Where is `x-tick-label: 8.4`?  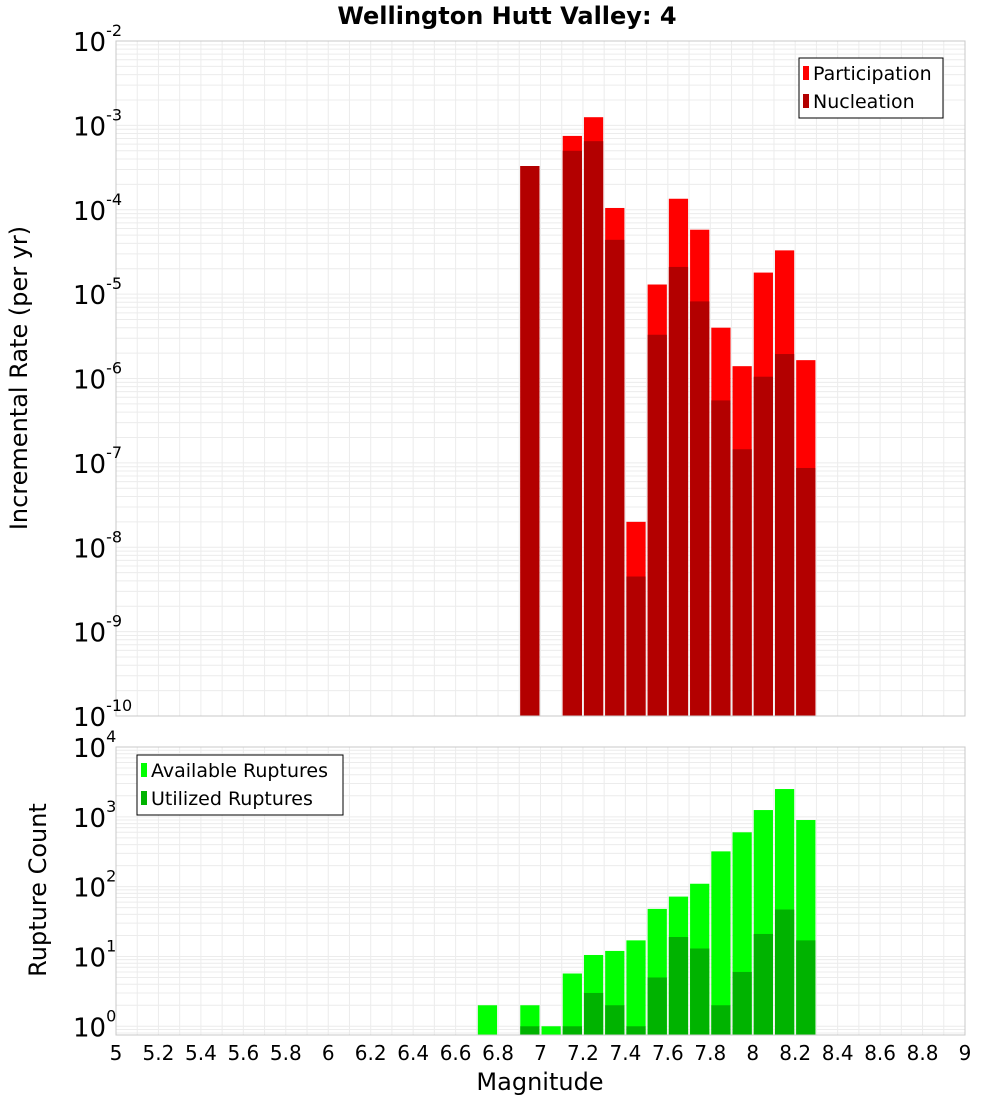
x-tick-label: 8.4 is located at coordinates (838, 1053).